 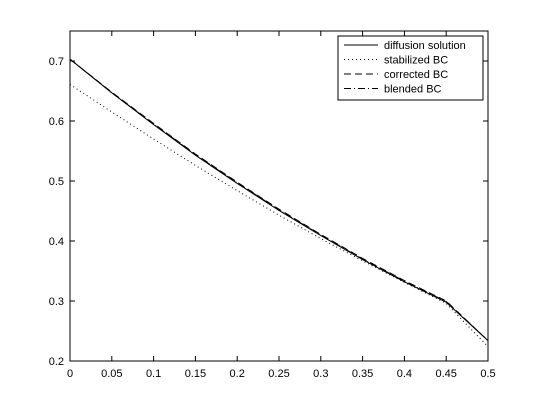 What do you see at coordinates (56, 62) in the screenshot?
I see `y-tick-label: 0.7` at bounding box center [56, 62].